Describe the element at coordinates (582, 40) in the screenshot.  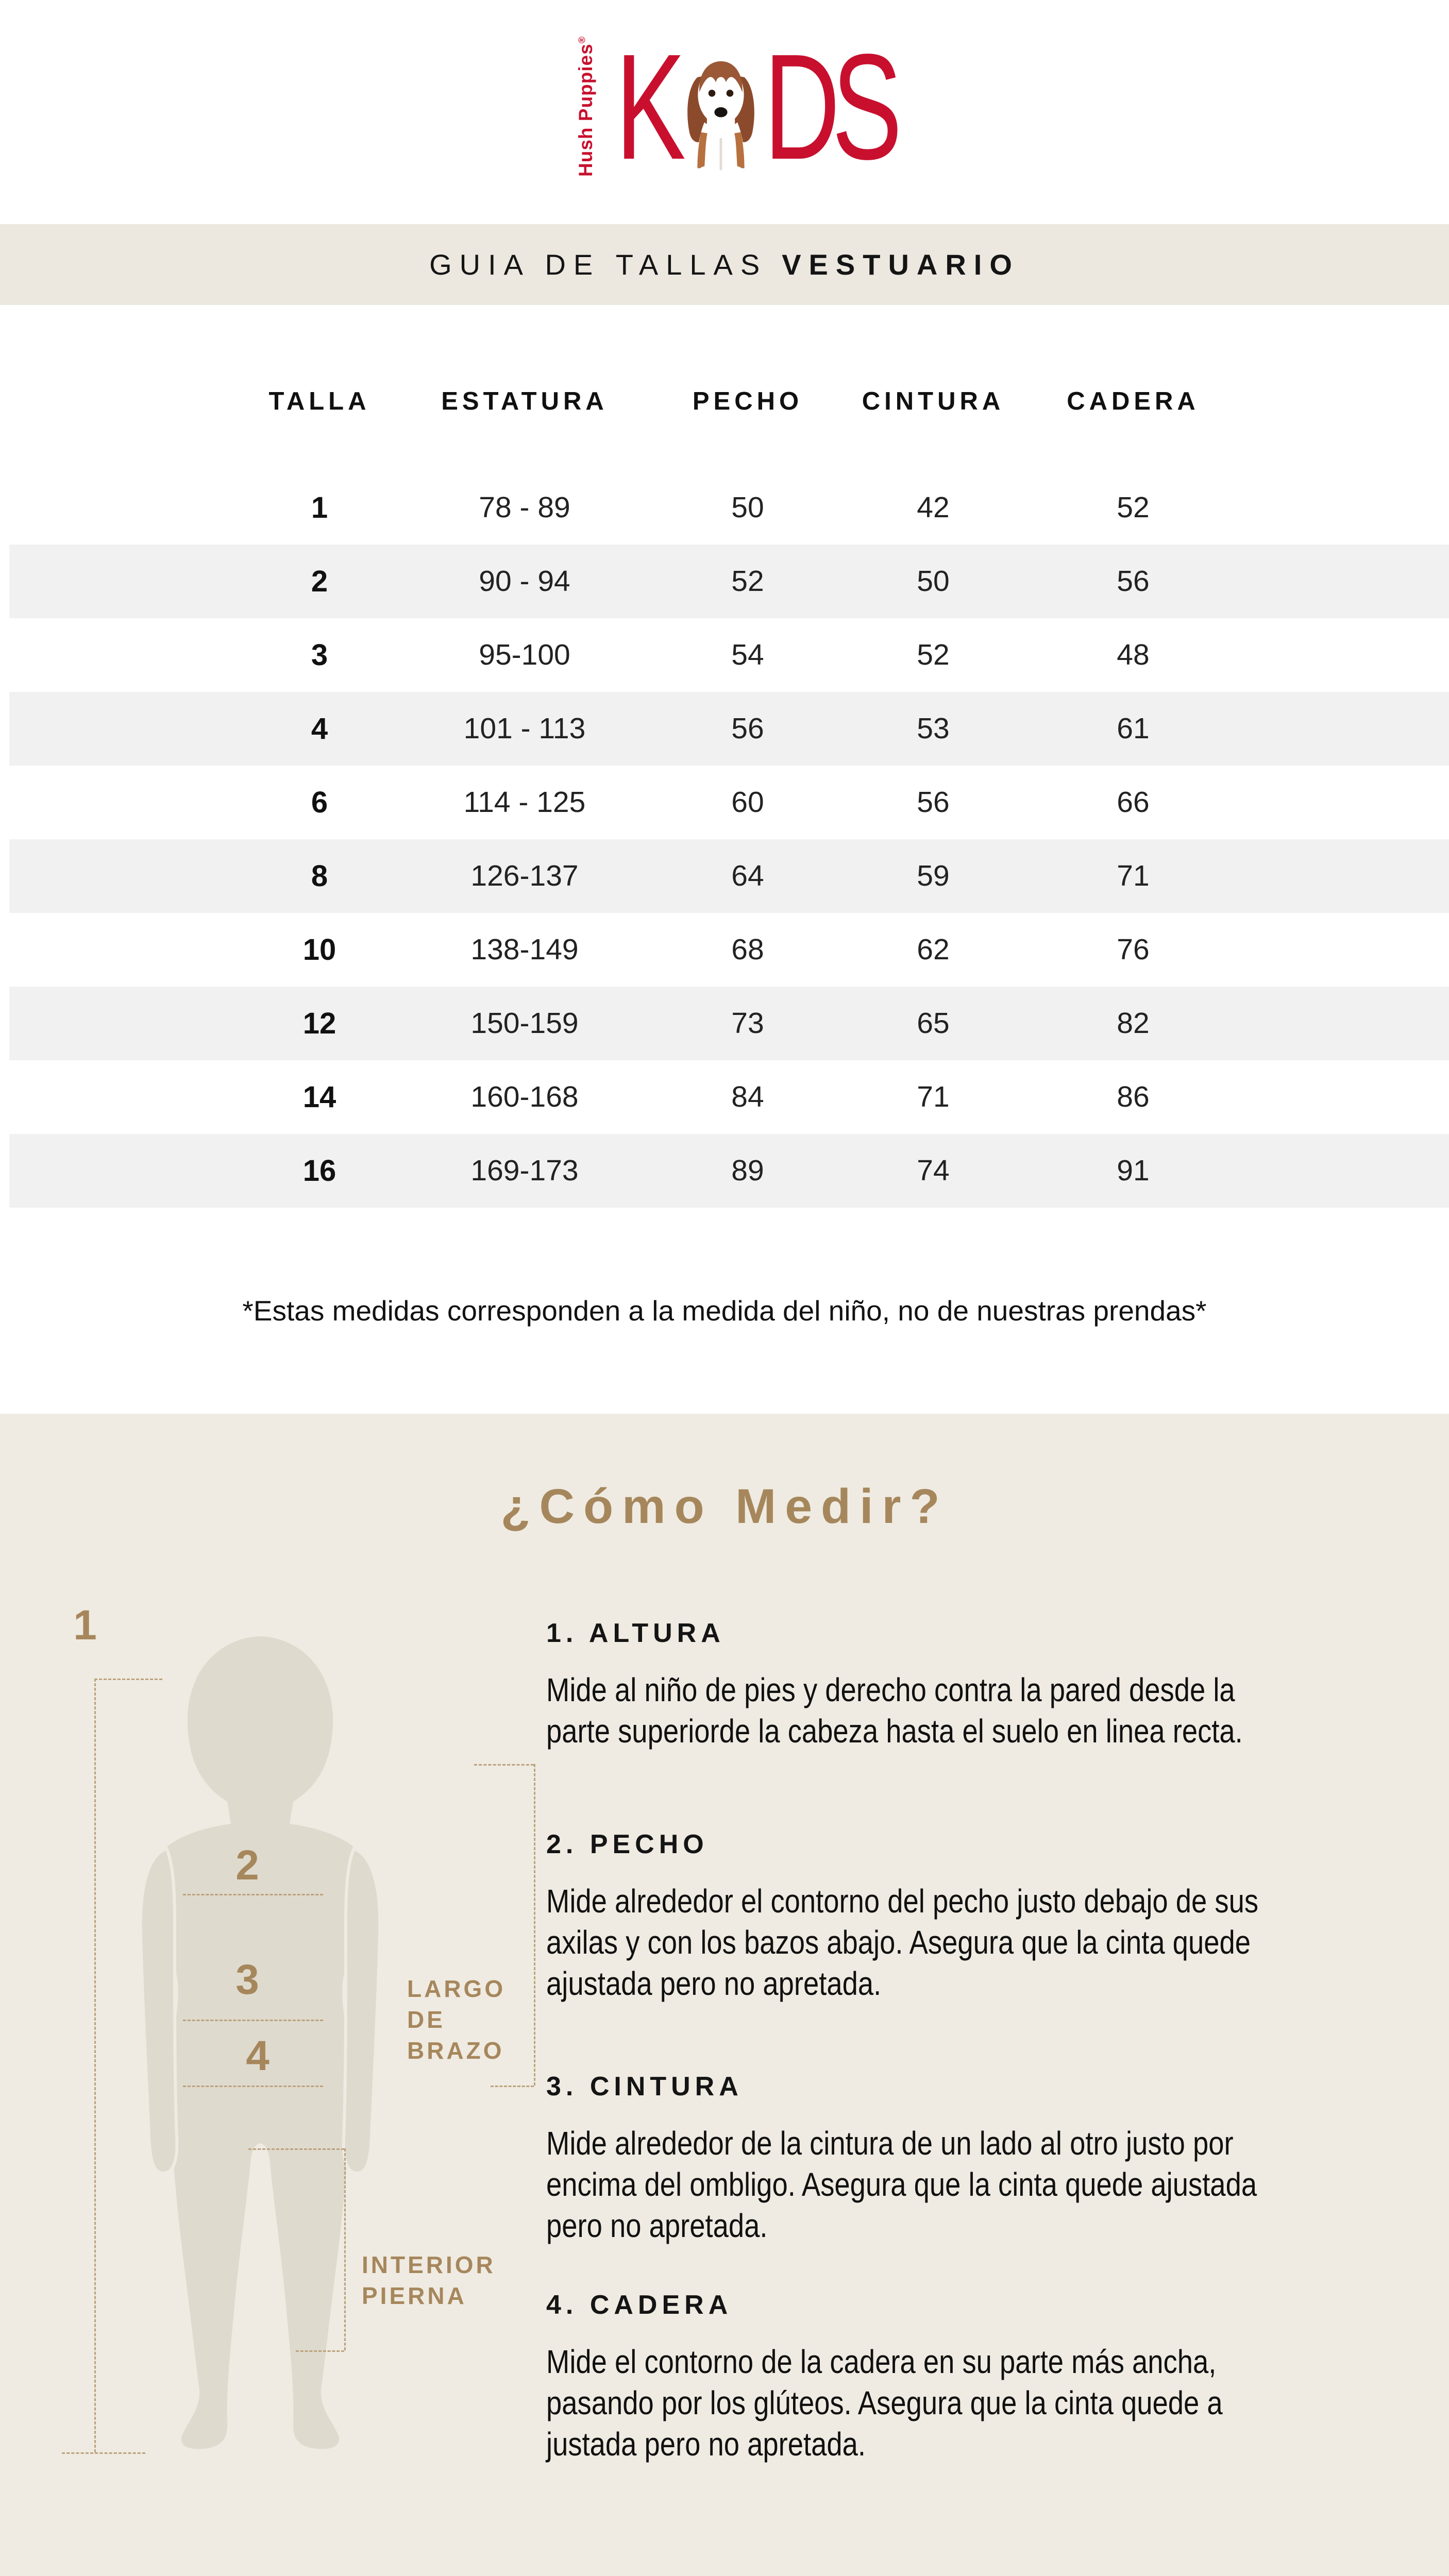
I see `registered-mark: ®` at that location.